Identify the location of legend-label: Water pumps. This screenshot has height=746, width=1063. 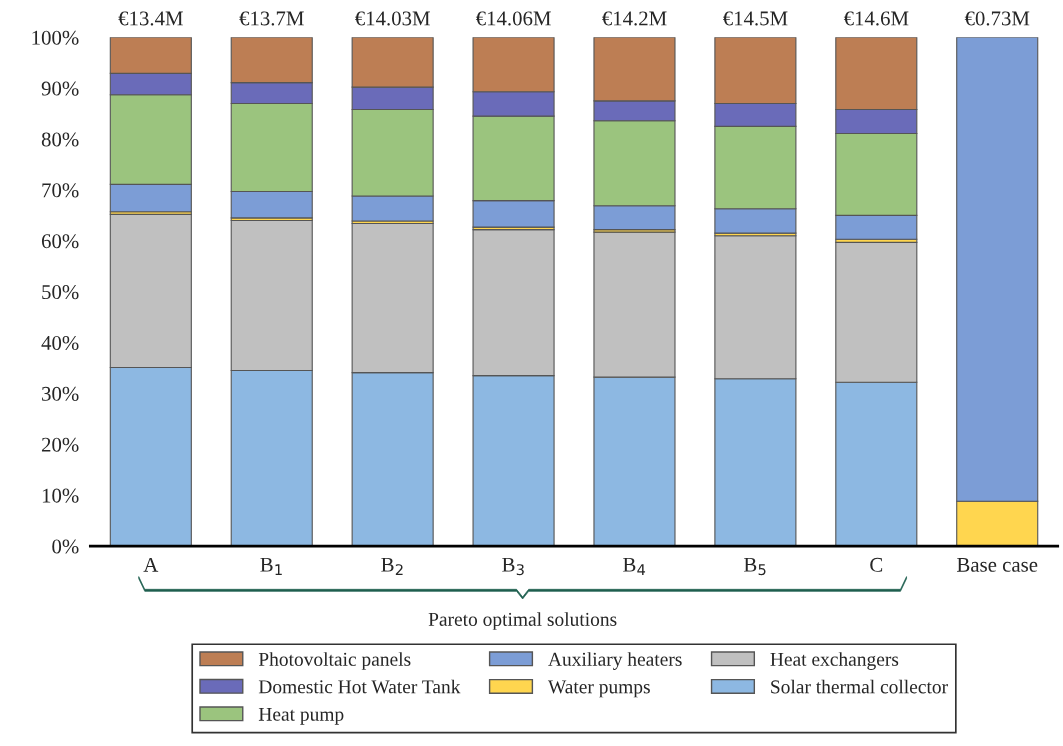
(598, 689).